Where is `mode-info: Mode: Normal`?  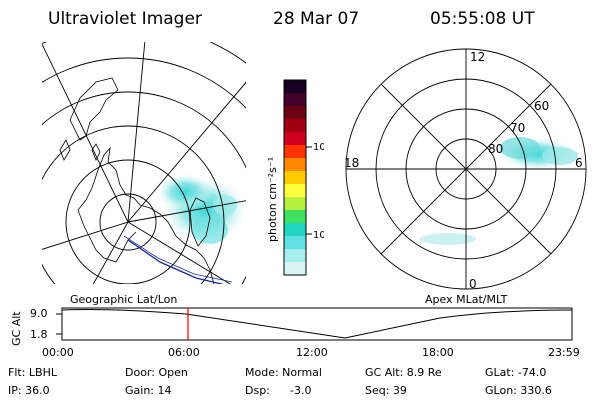 mode-info: Mode: Normal is located at coordinates (283, 372).